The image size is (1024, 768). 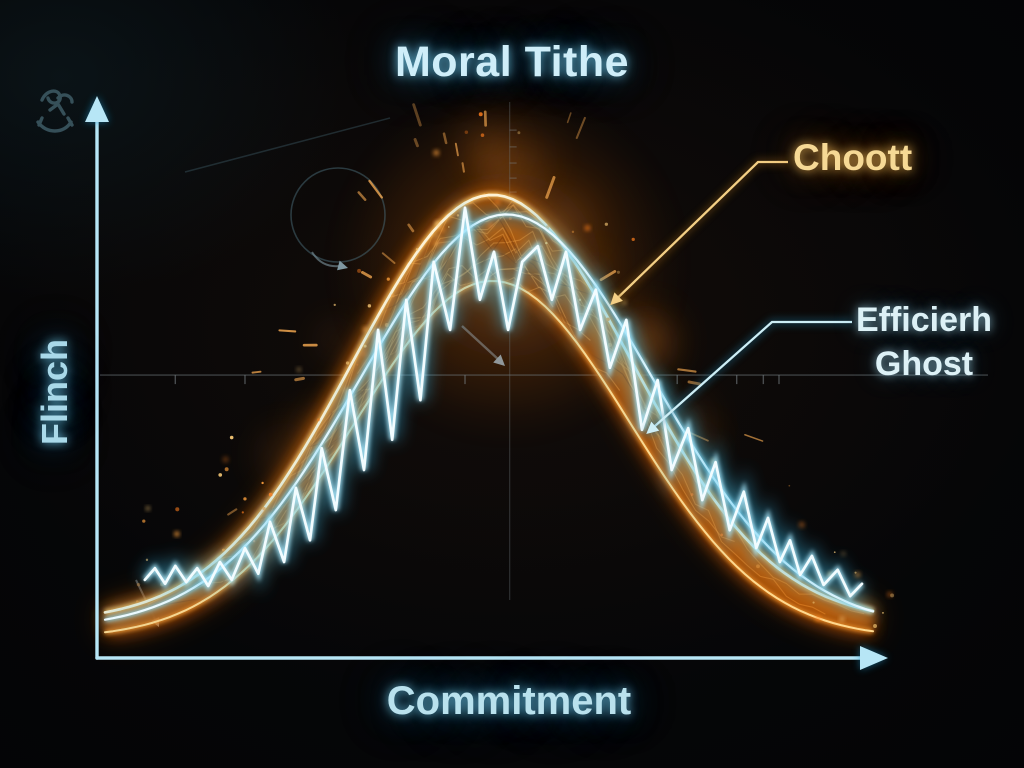 I want to click on chart-title: Moral Tithe, so click(x=512, y=62).